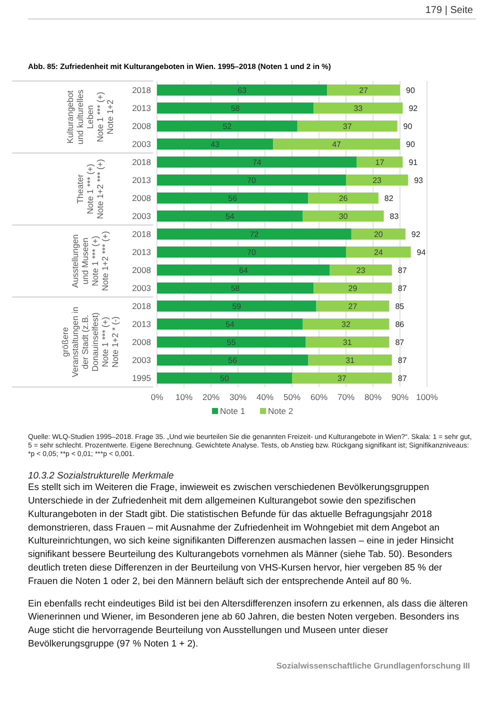 The width and height of the screenshot is (504, 712). What do you see at coordinates (101, 476) in the screenshot?
I see `text: 10.3.2 Sozialstrukturelle Merkmale` at bounding box center [101, 476].